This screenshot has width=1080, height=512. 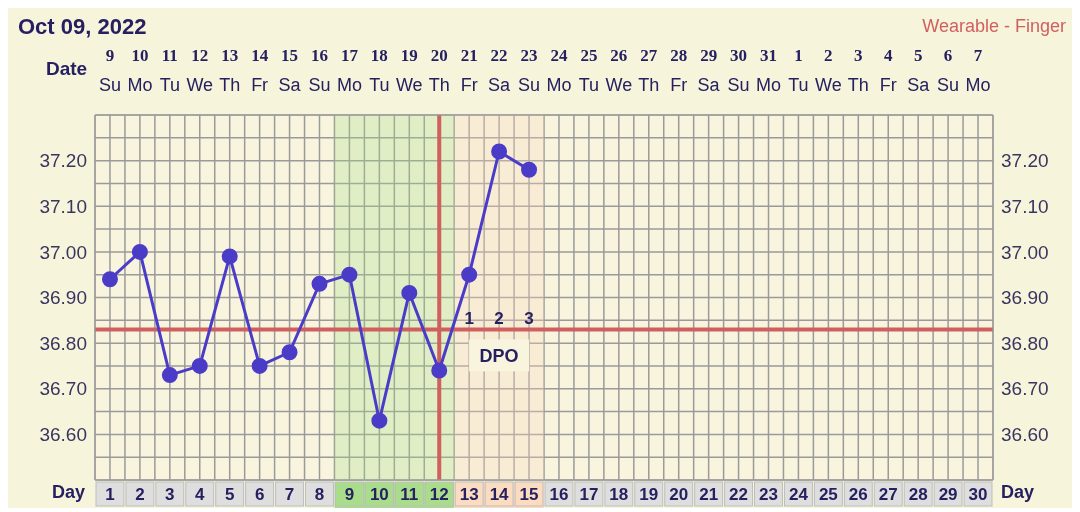 I want to click on x2-tick-label: 2 We, so click(x=828, y=70).